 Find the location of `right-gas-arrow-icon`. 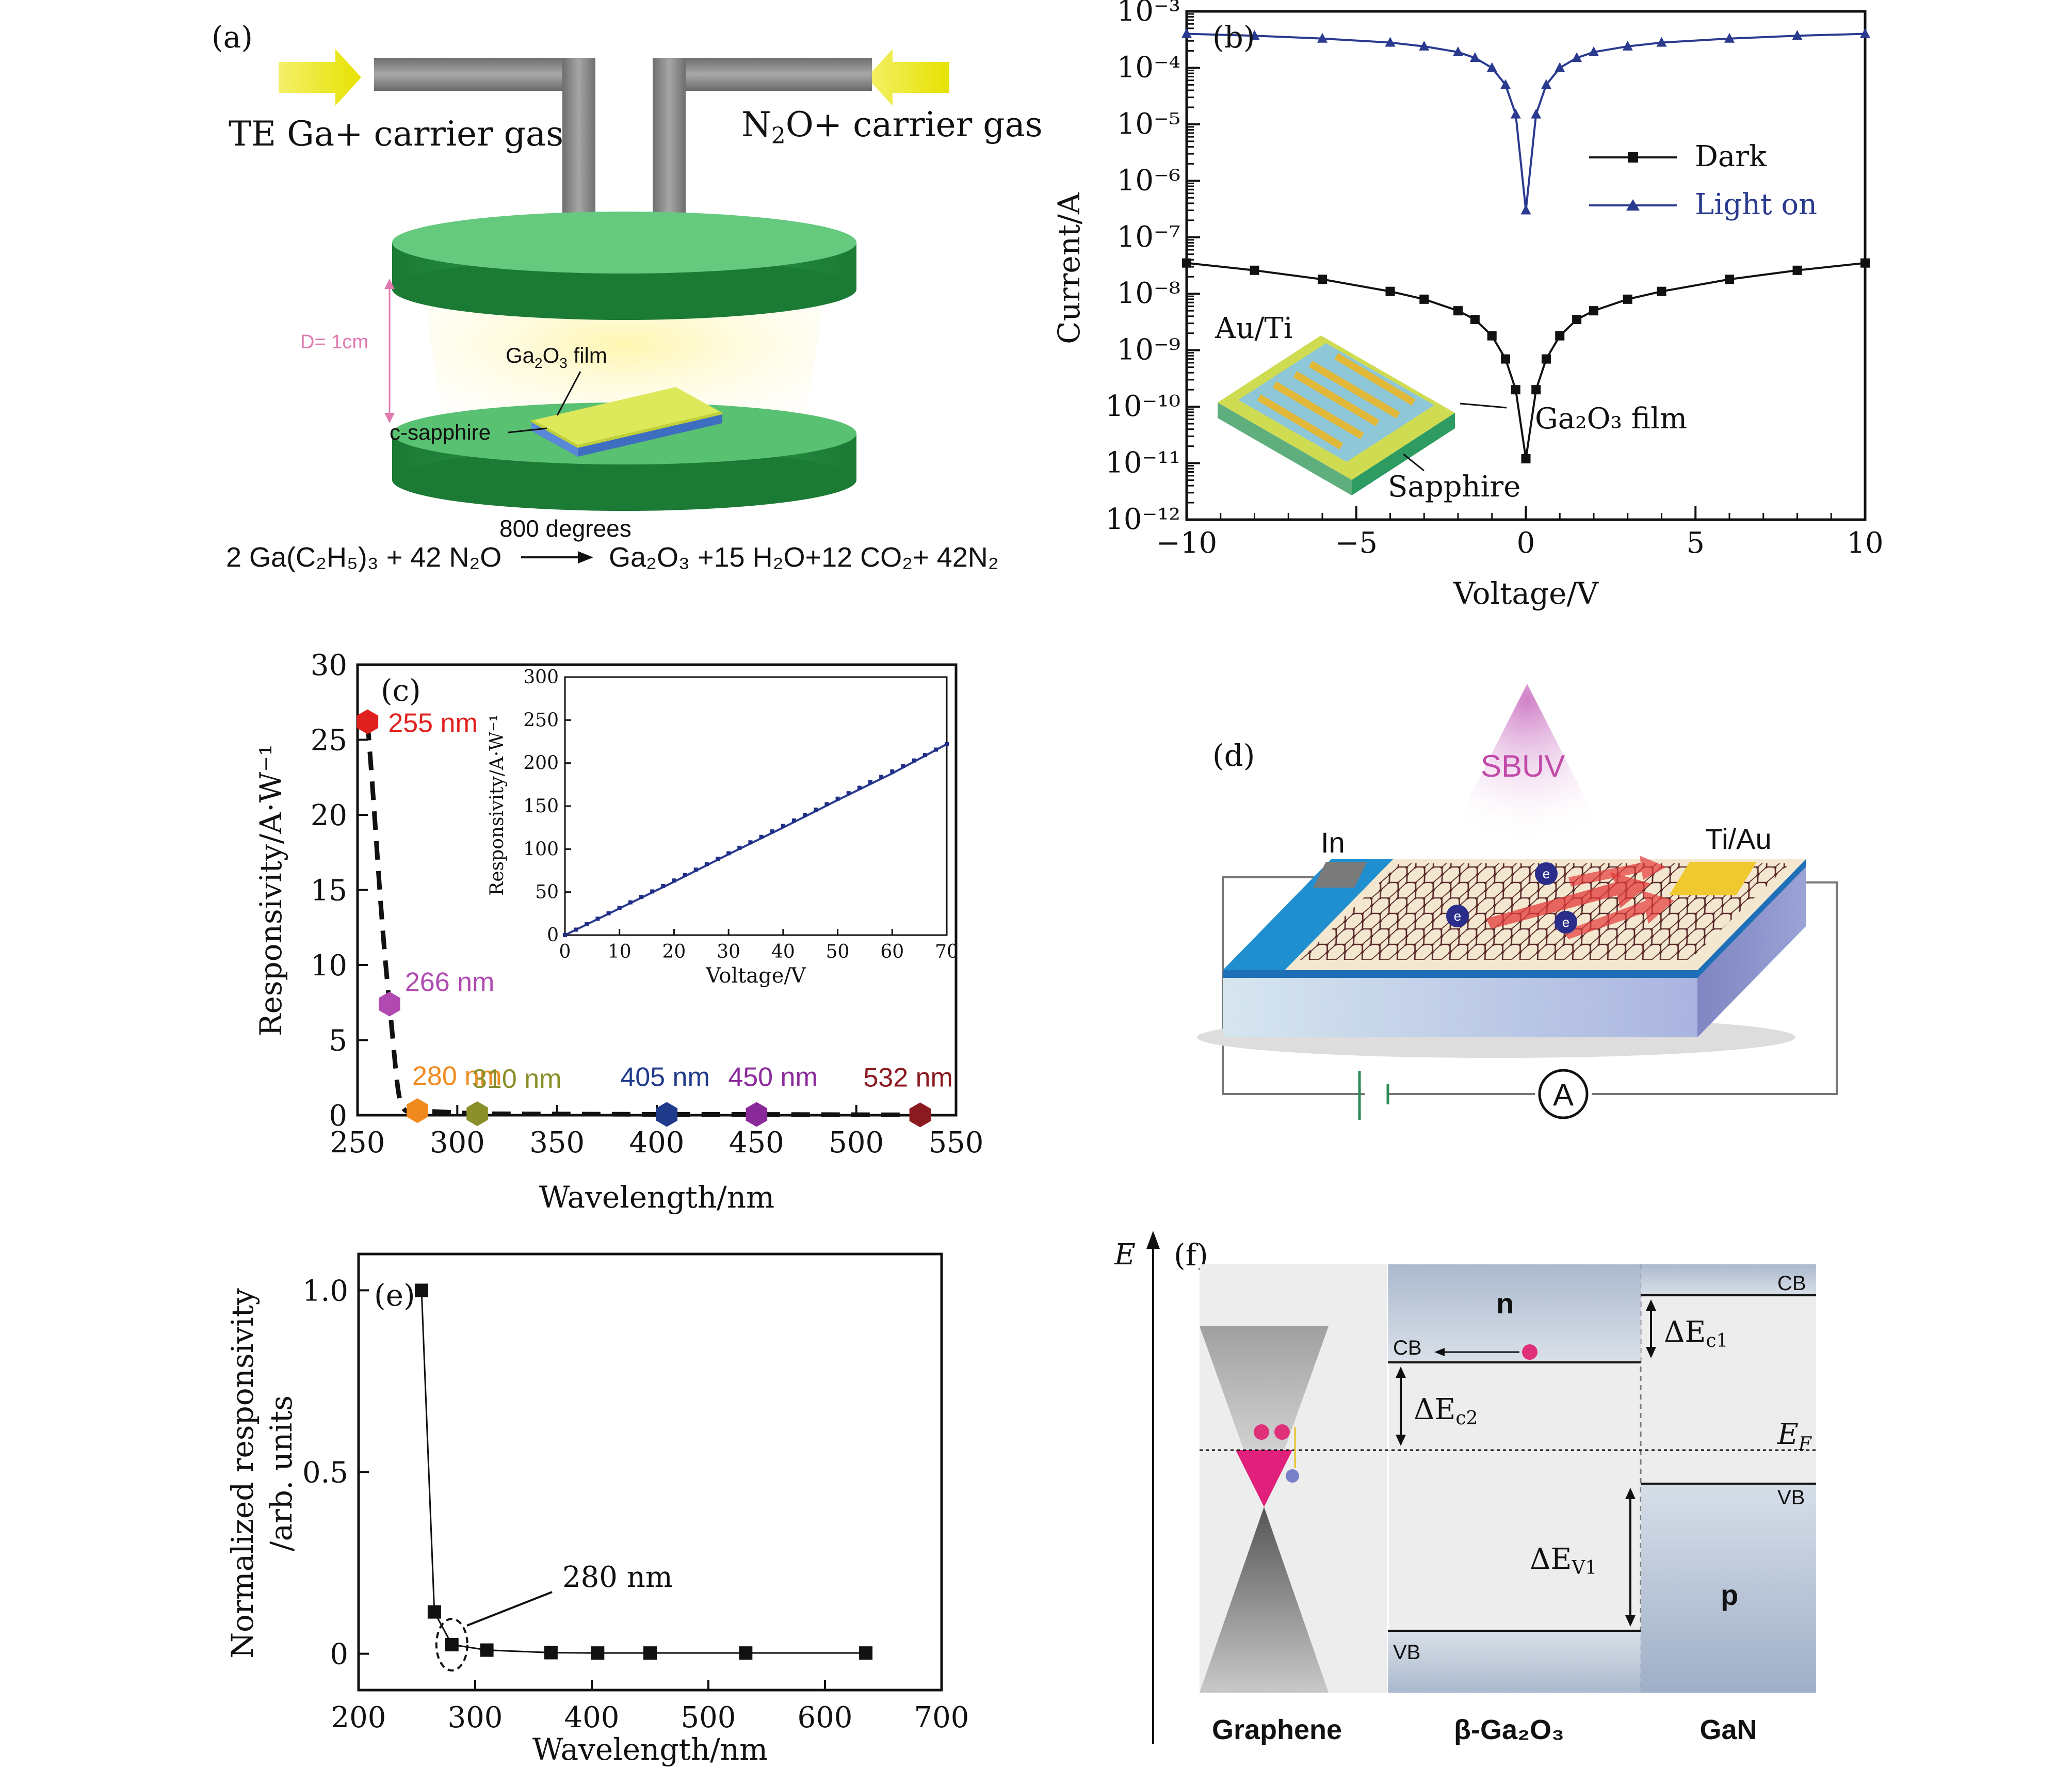

right-gas-arrow-icon is located at coordinates (908, 77).